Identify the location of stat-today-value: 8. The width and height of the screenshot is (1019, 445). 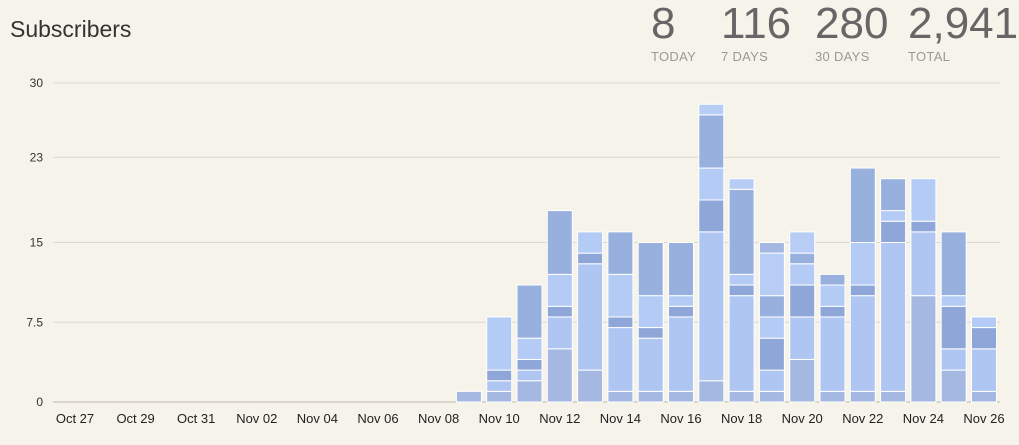
(663, 24).